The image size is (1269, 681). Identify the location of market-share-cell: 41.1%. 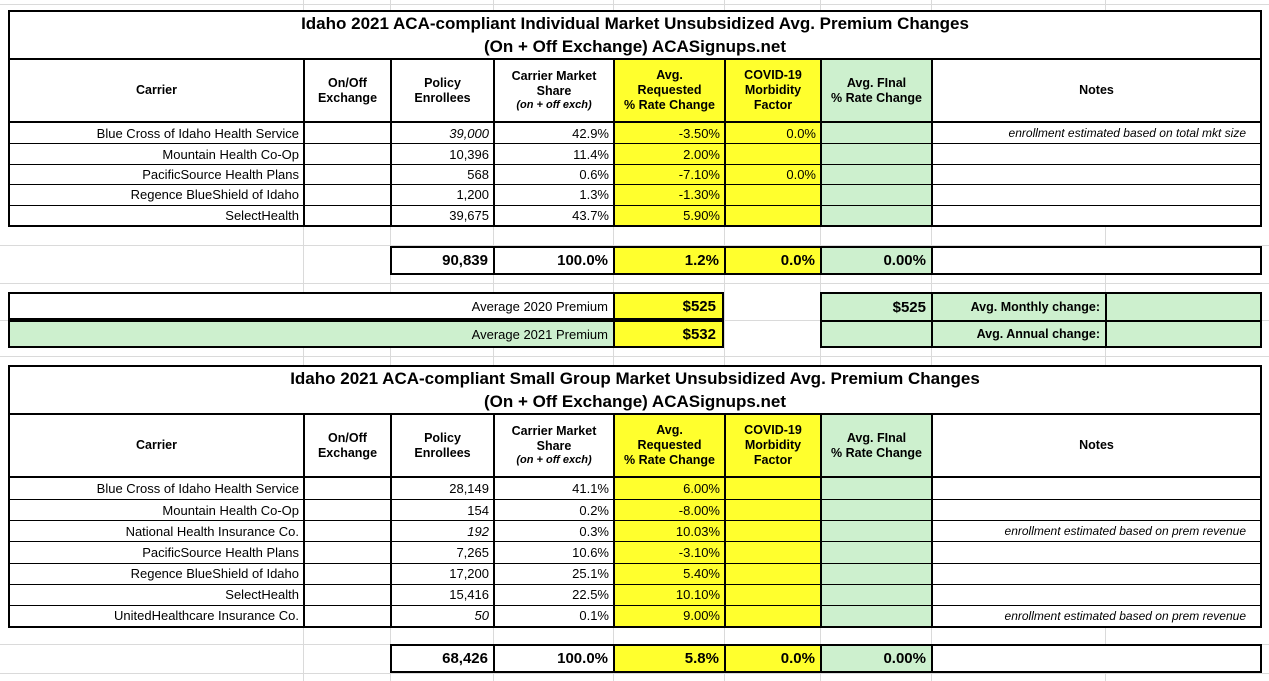
(553, 489).